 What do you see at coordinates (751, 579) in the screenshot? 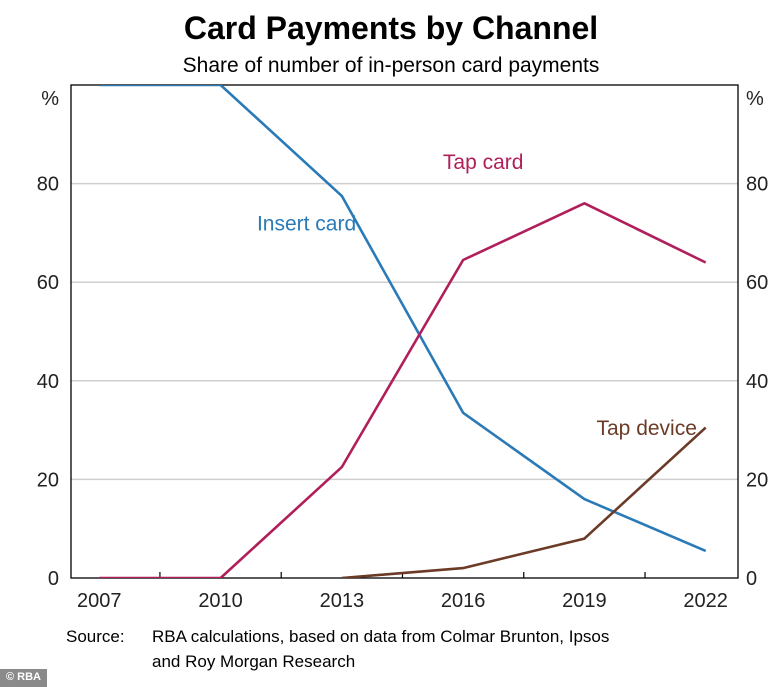
I see `y-tick-right-0: 0` at bounding box center [751, 579].